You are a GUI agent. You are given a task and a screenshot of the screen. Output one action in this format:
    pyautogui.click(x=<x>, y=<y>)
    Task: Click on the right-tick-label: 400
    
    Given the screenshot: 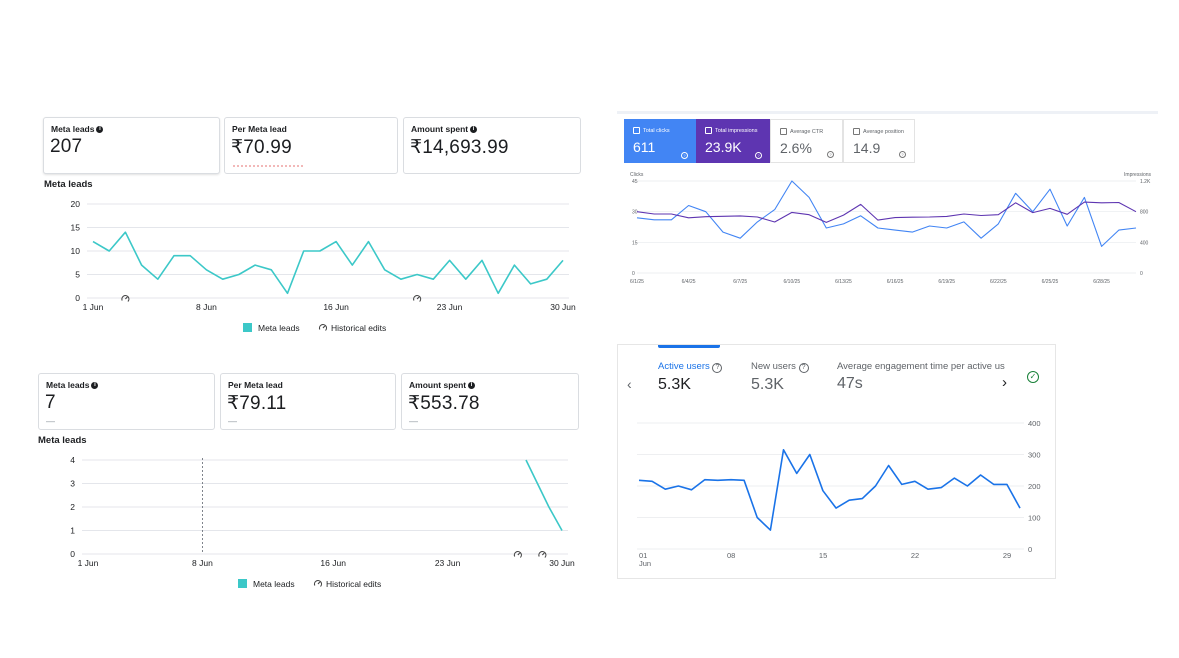 What is the action you would take?
    pyautogui.click(x=1144, y=243)
    